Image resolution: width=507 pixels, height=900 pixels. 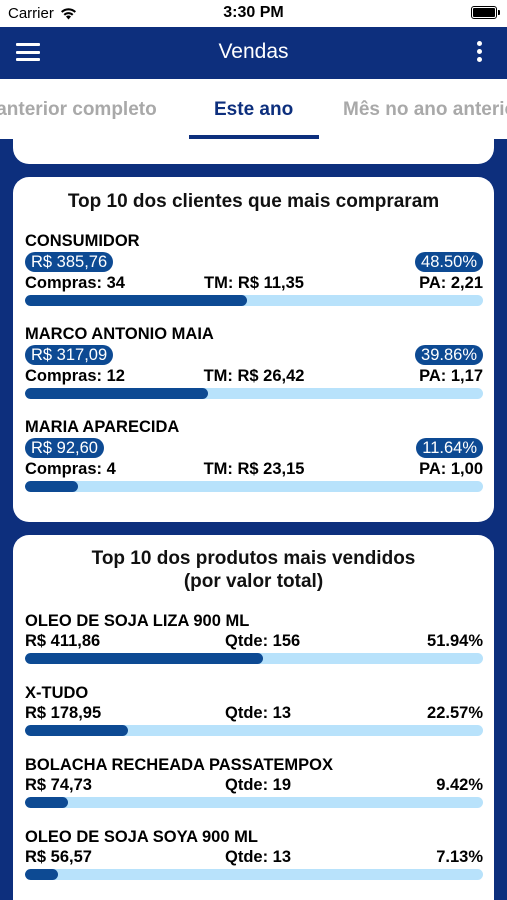 I want to click on previous-card, so click(x=253, y=151).